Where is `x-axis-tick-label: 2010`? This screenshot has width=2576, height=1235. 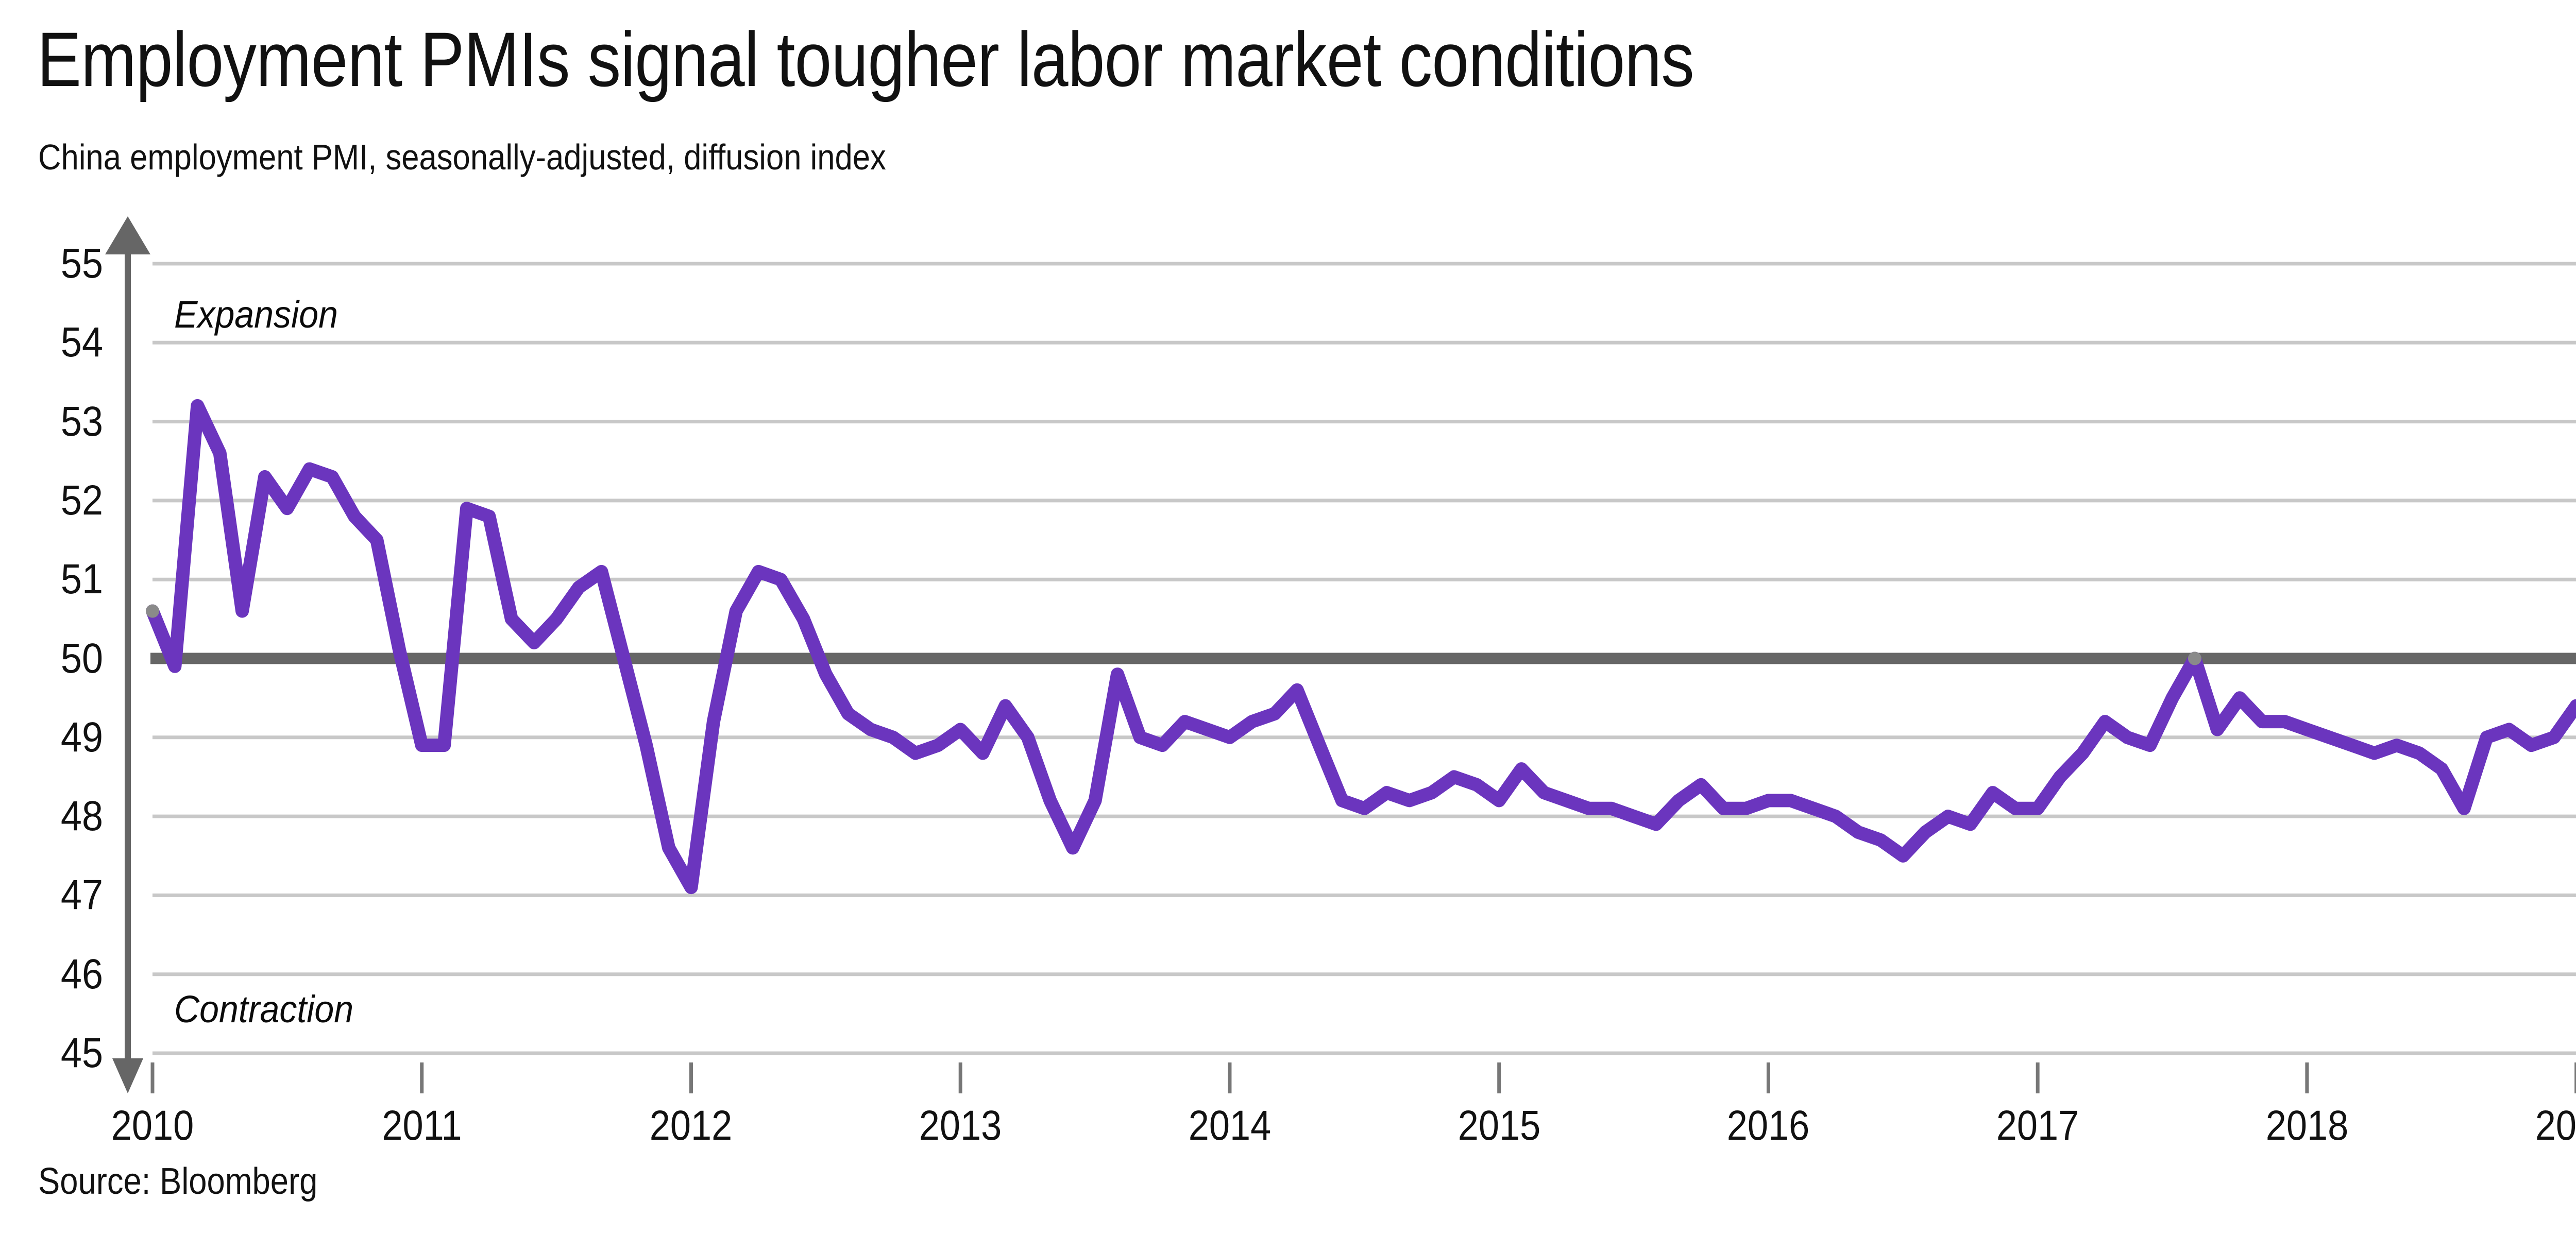
x-axis-tick-label: 2010 is located at coordinates (152, 1125).